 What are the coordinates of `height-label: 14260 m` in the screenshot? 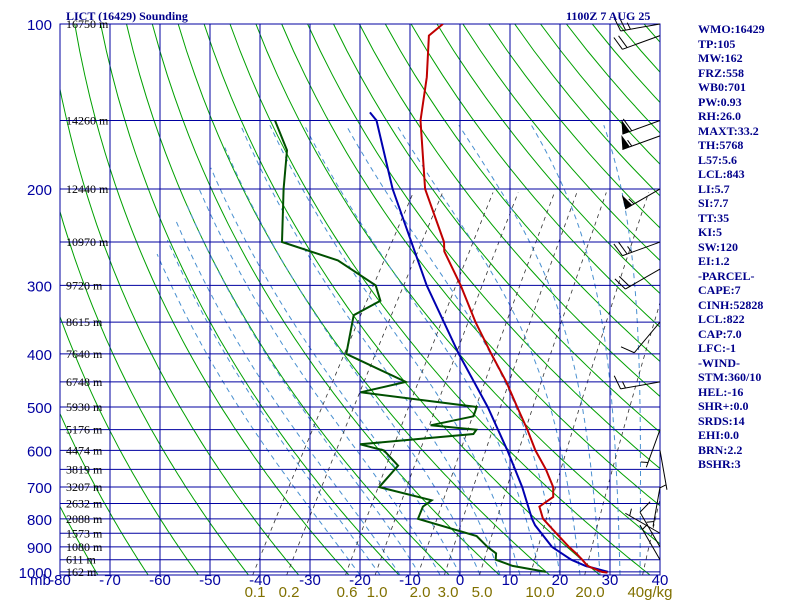 It's located at (87, 120).